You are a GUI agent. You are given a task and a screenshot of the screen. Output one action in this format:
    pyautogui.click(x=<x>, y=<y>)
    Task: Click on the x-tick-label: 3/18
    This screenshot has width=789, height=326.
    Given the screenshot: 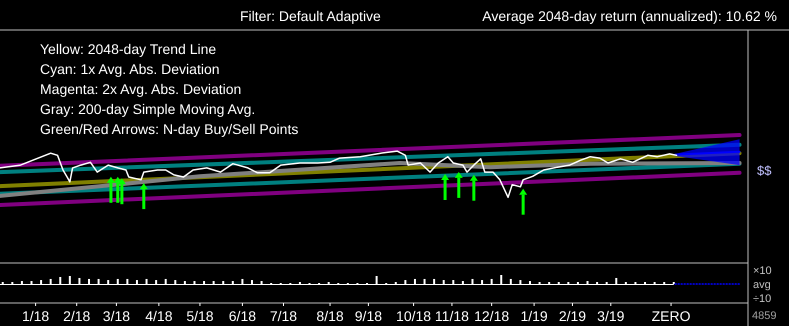 What is the action you would take?
    pyautogui.click(x=116, y=316)
    